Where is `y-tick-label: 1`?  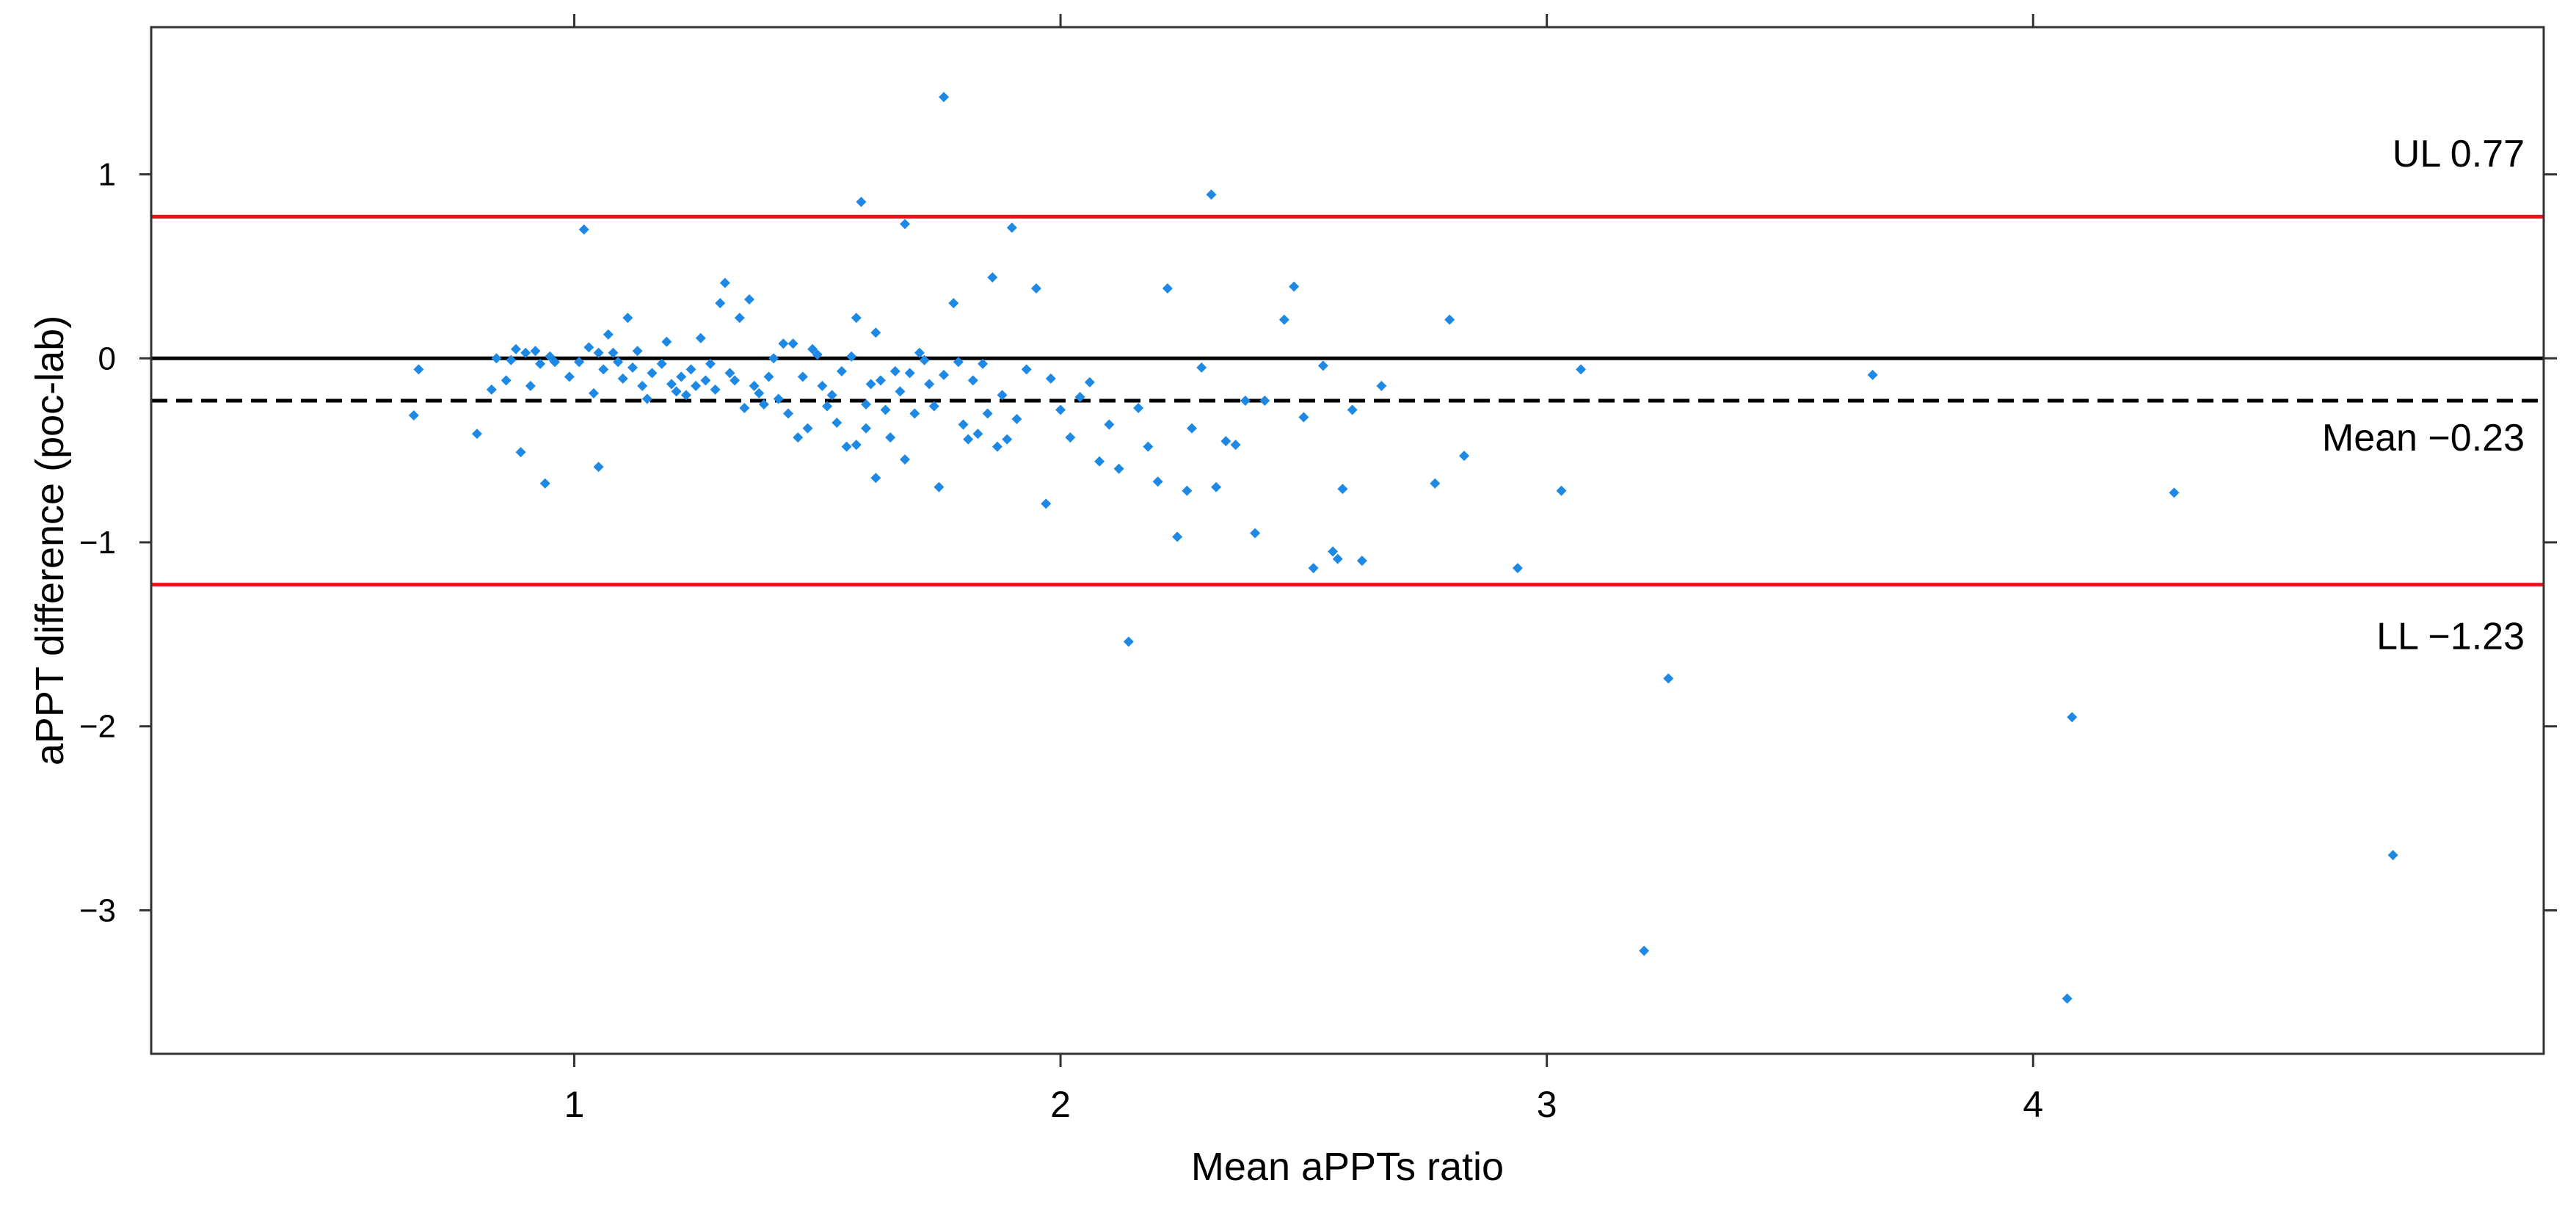 y-tick-label: 1 is located at coordinates (107, 175).